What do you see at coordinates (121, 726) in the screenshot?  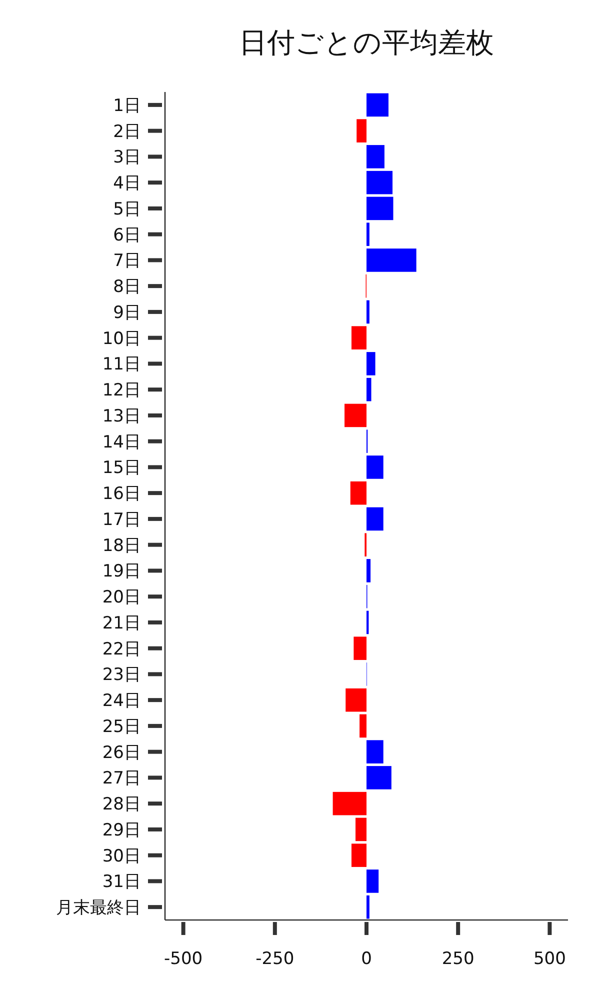 I see `y-tick-label: 25日` at bounding box center [121, 726].